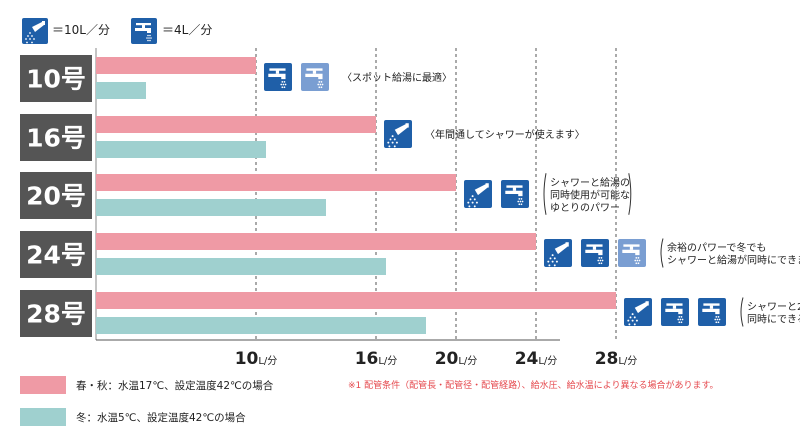 The width and height of the screenshot is (800, 434). I want to click on x-tick-label: 10L/分, so click(256, 359).